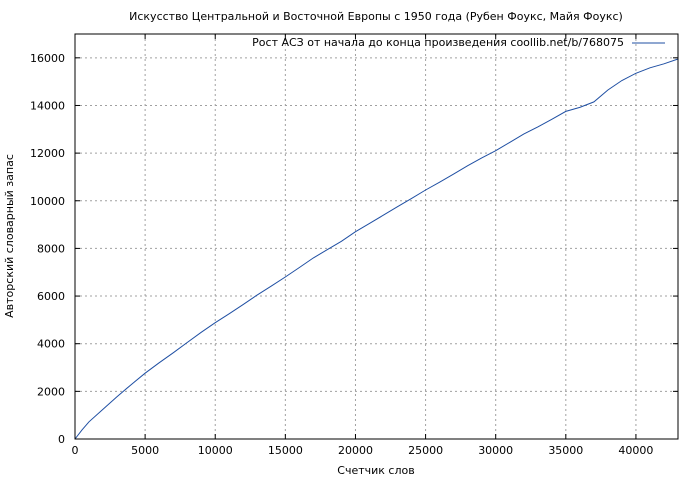 This screenshot has height=480, width=700. What do you see at coordinates (285, 450) in the screenshot?
I see `x-tick-label: 15000` at bounding box center [285, 450].